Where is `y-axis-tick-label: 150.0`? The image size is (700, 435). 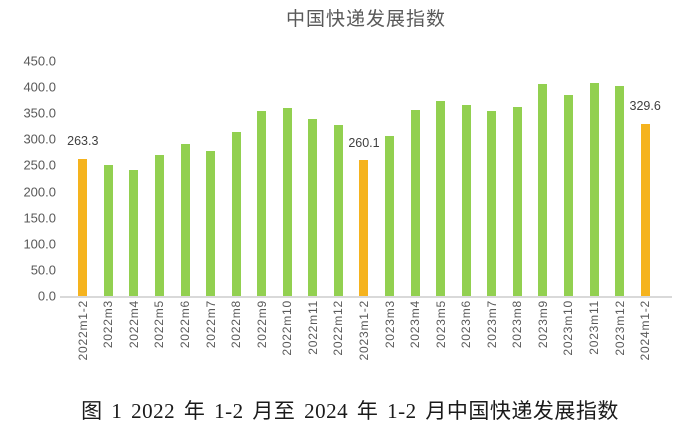
y-axis-tick-label: 150.0 is located at coordinates (39, 218).